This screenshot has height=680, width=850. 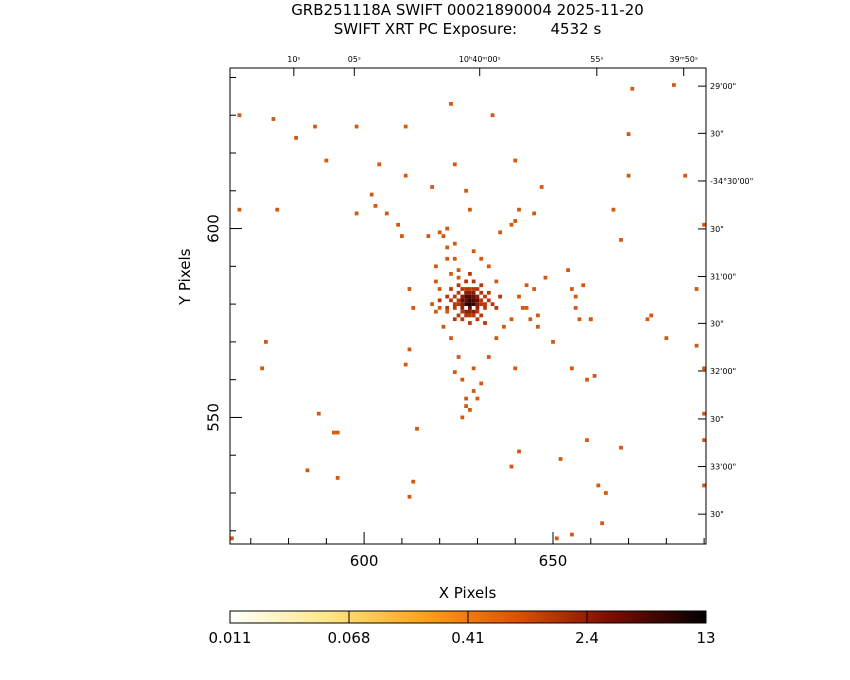 I want to click on ra-tick-label: 05ˢ, so click(x=354, y=59).